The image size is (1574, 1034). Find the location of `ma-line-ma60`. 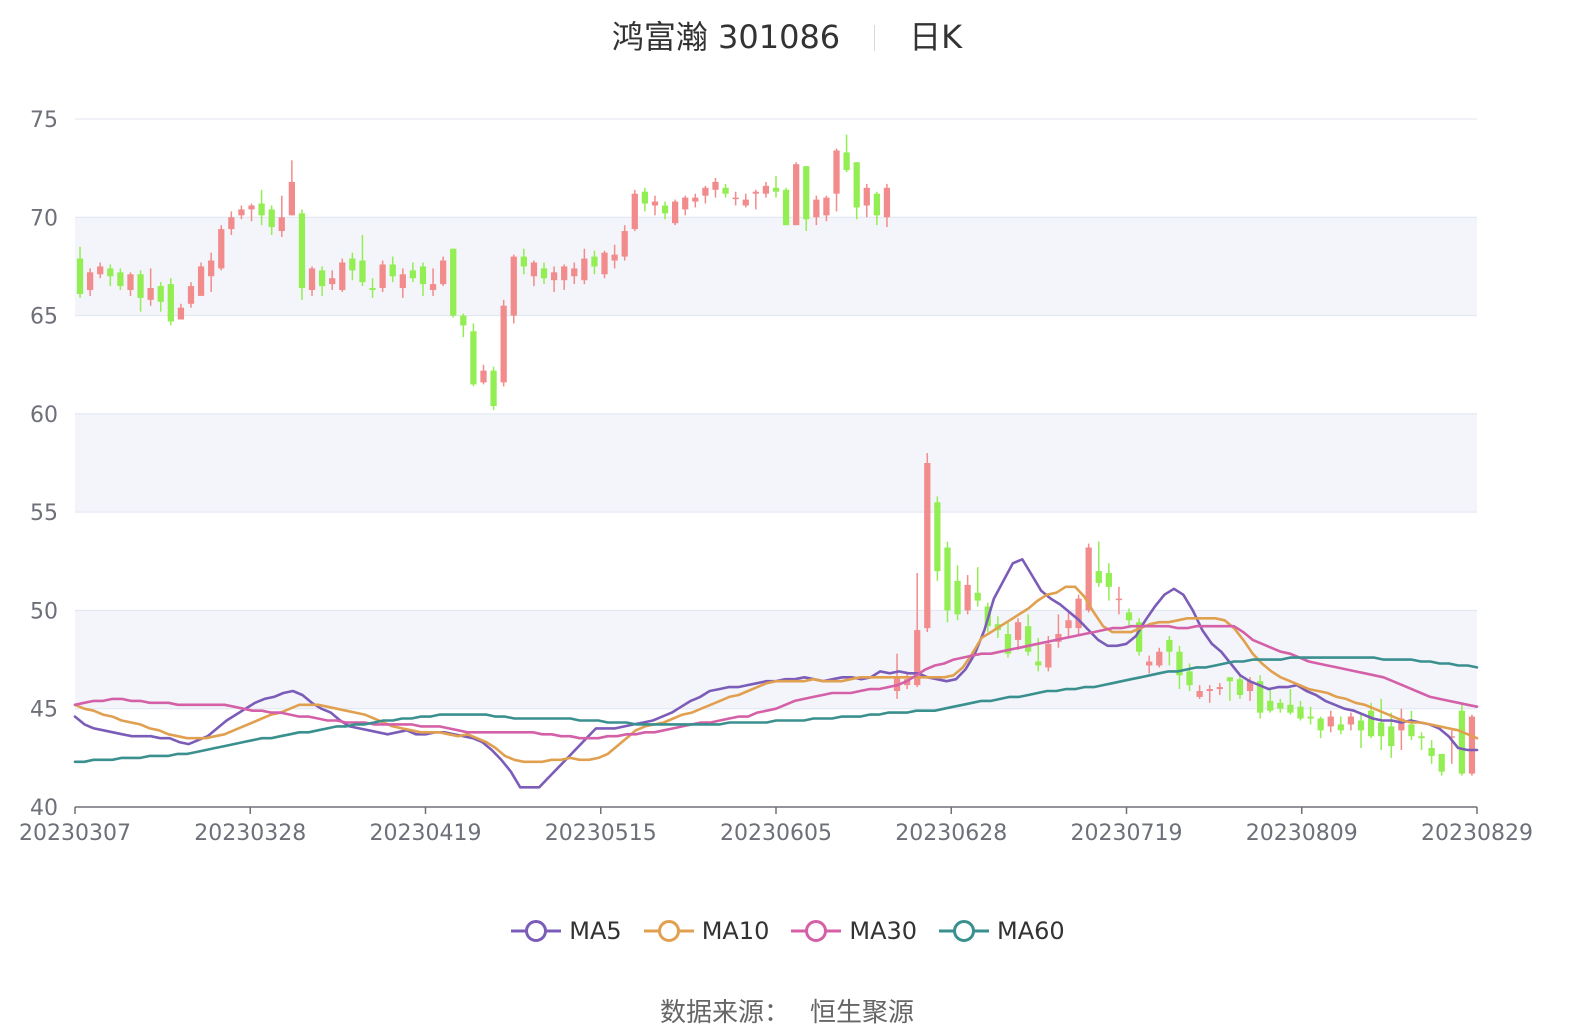

ma-line-ma60 is located at coordinates (776, 710).